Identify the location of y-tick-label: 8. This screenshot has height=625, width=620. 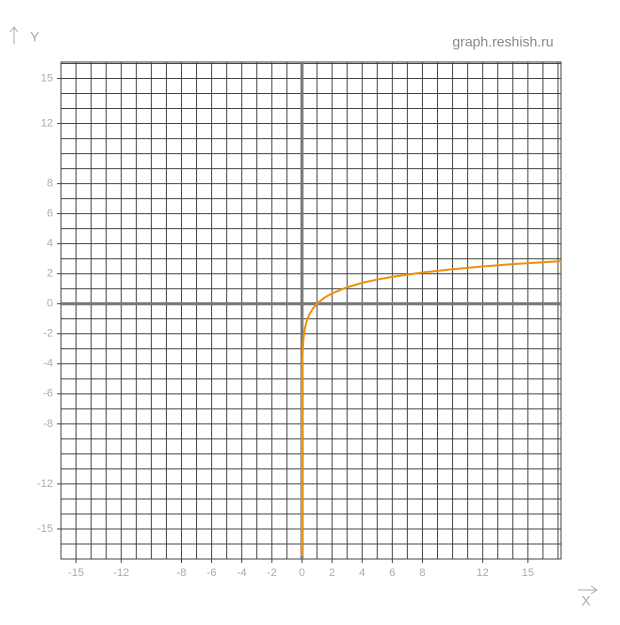
(50, 184).